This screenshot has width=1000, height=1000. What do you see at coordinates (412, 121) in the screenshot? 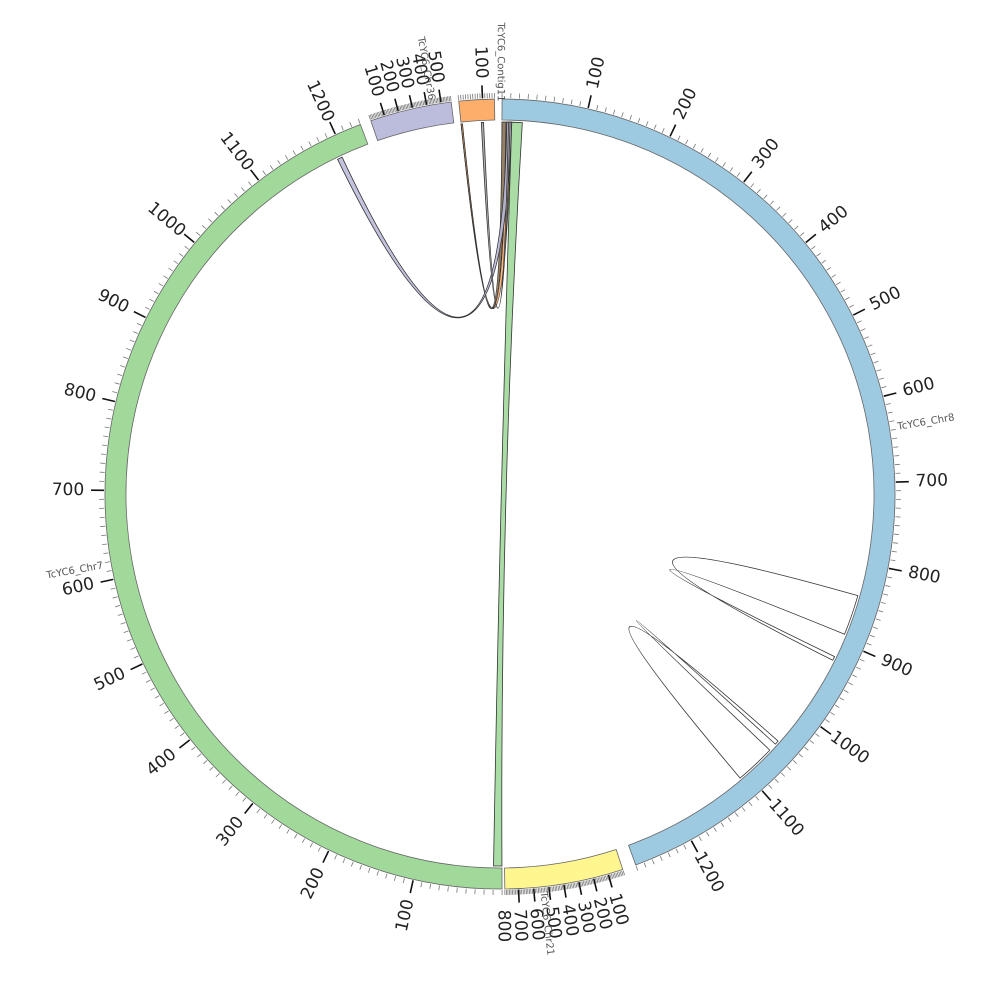
I see `ideogram-tcyc6-chr36` at bounding box center [412, 121].